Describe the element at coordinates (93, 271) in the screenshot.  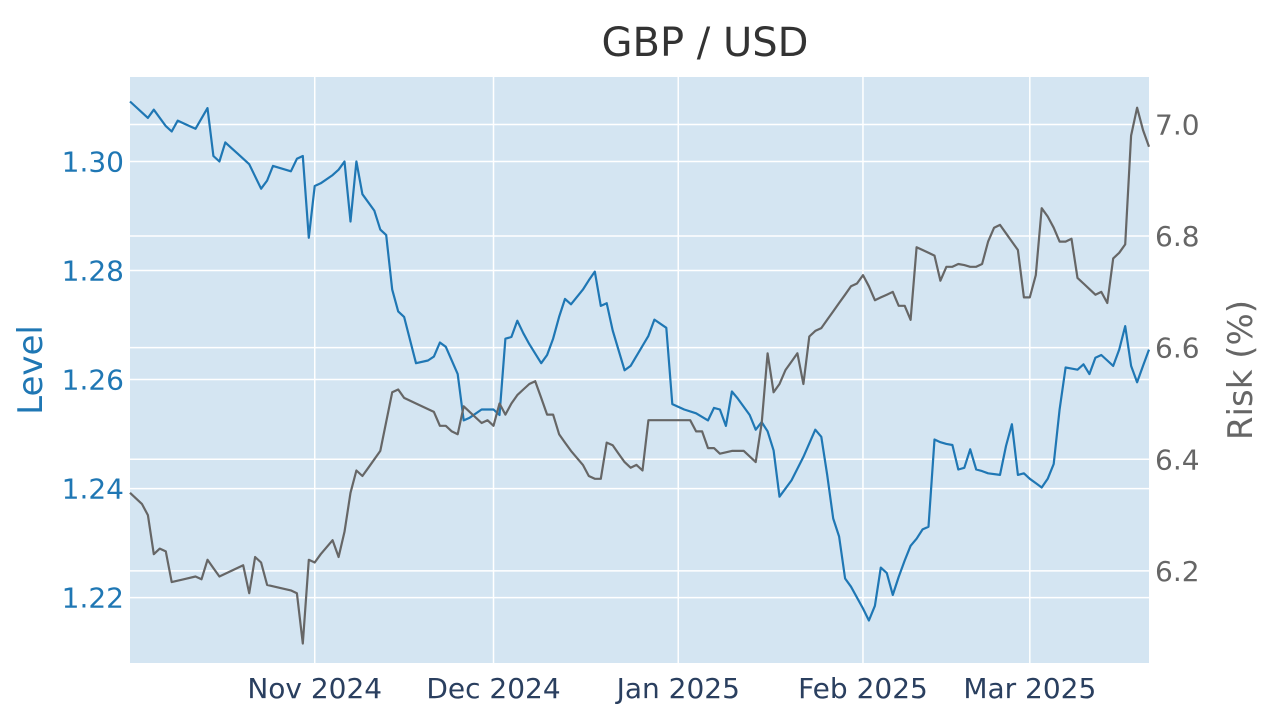
I see `left-tick-label: 1.28` at that location.